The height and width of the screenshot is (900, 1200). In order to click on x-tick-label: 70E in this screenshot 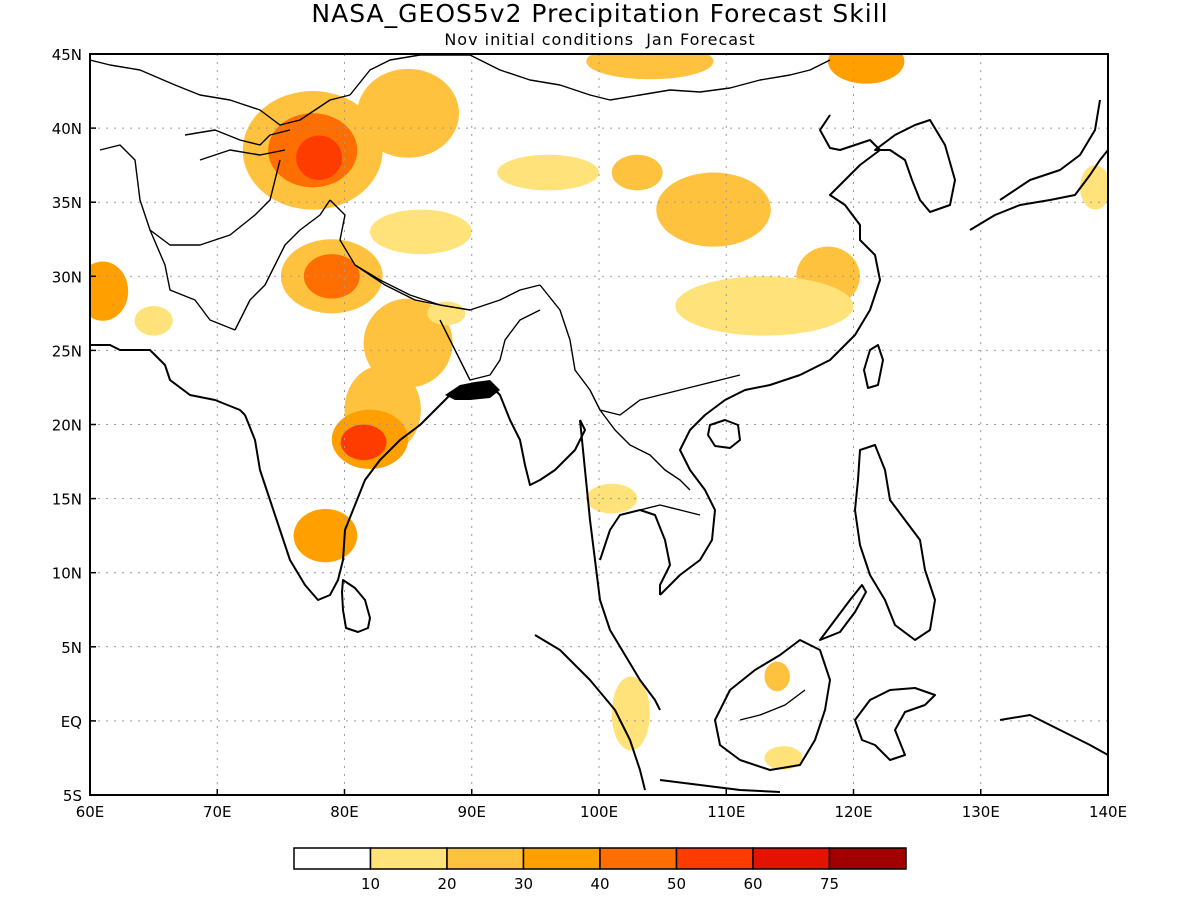, I will do `click(217, 812)`.